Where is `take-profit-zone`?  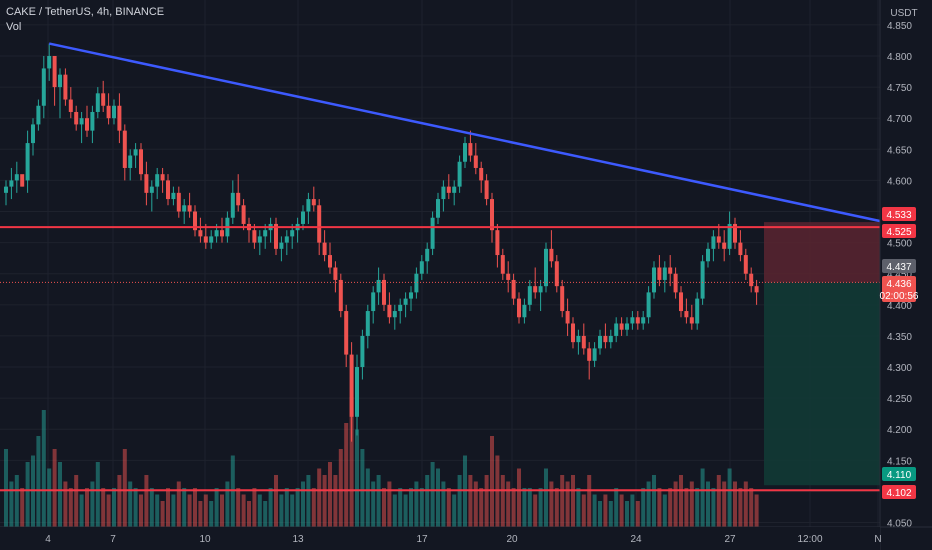 take-profit-zone is located at coordinates (822, 384).